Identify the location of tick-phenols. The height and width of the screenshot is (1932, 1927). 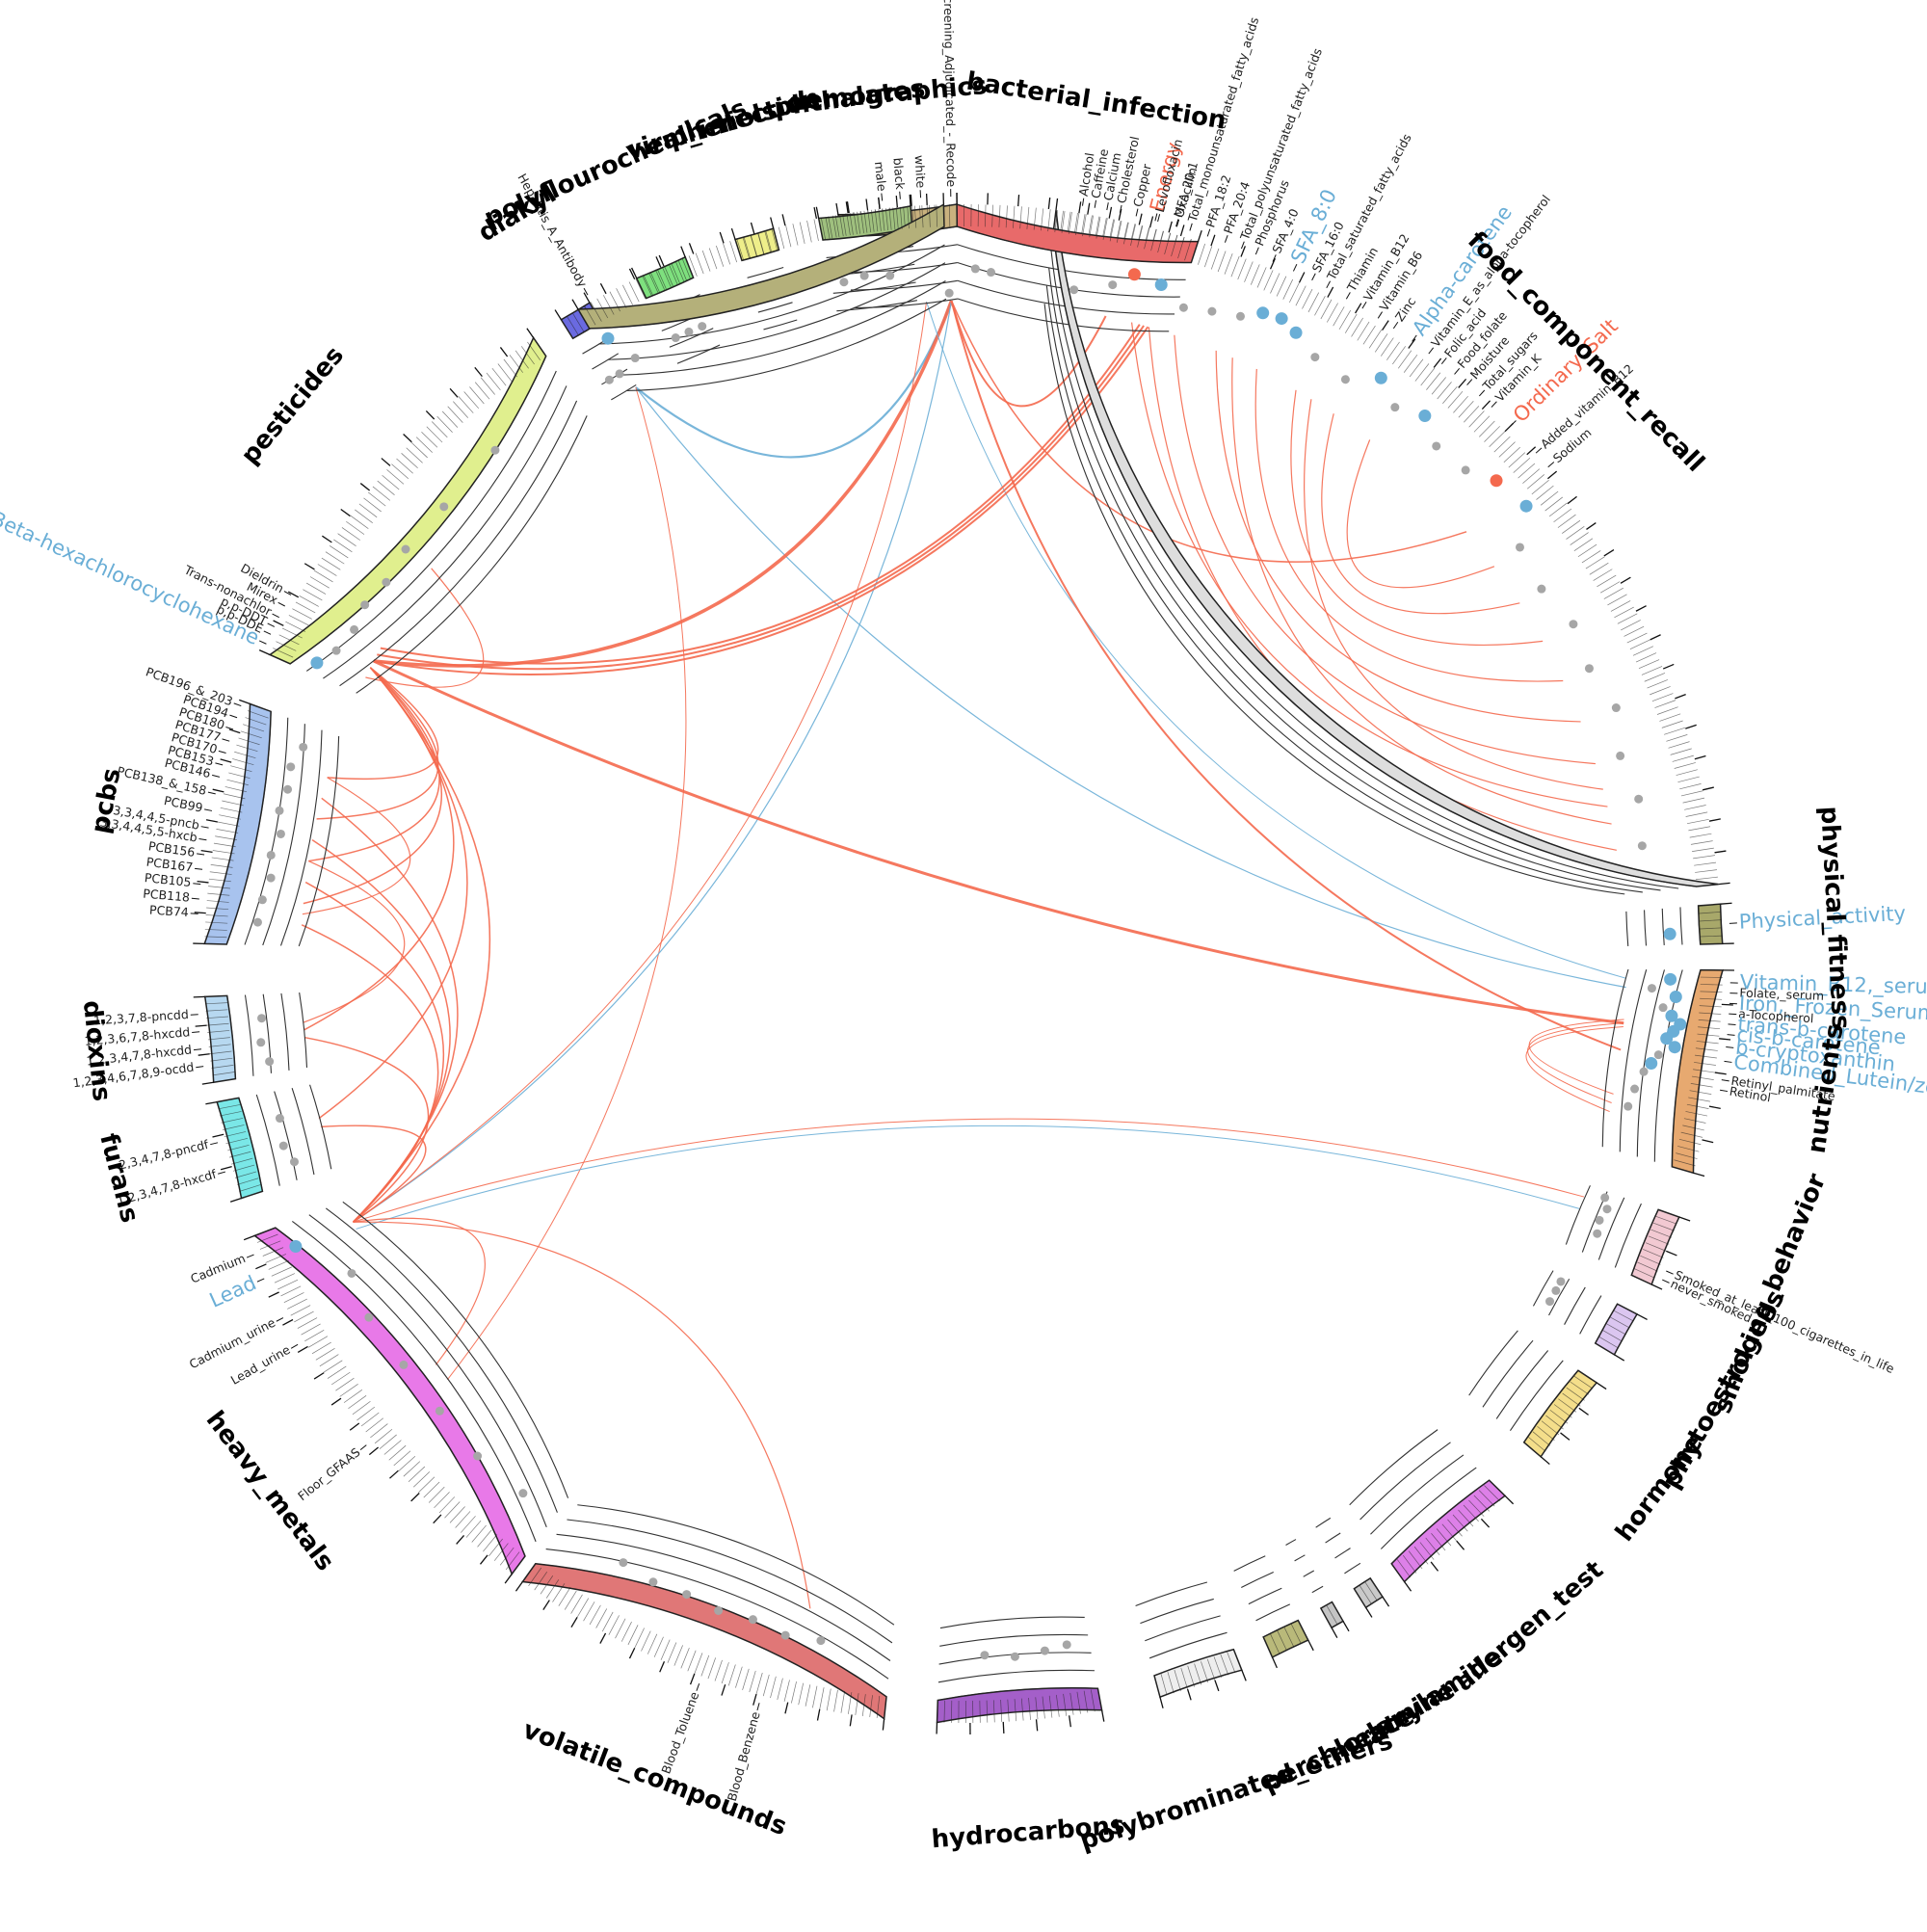
(733, 233).